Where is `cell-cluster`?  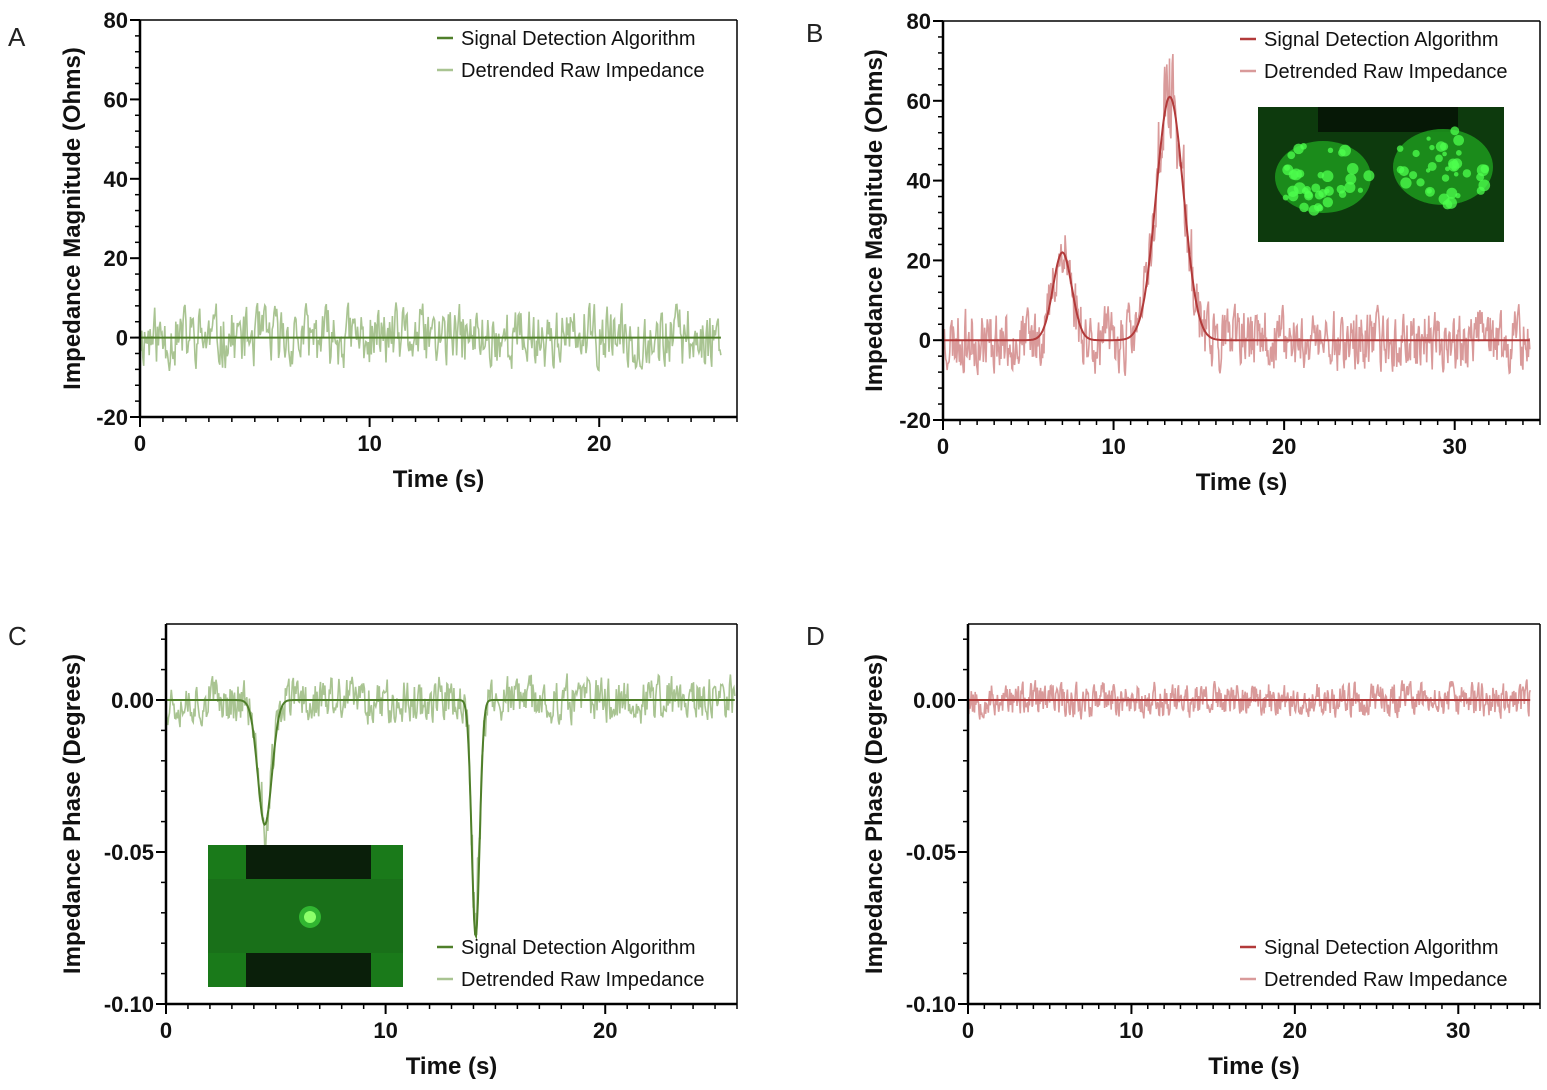 cell-cluster is located at coordinates (1443, 167).